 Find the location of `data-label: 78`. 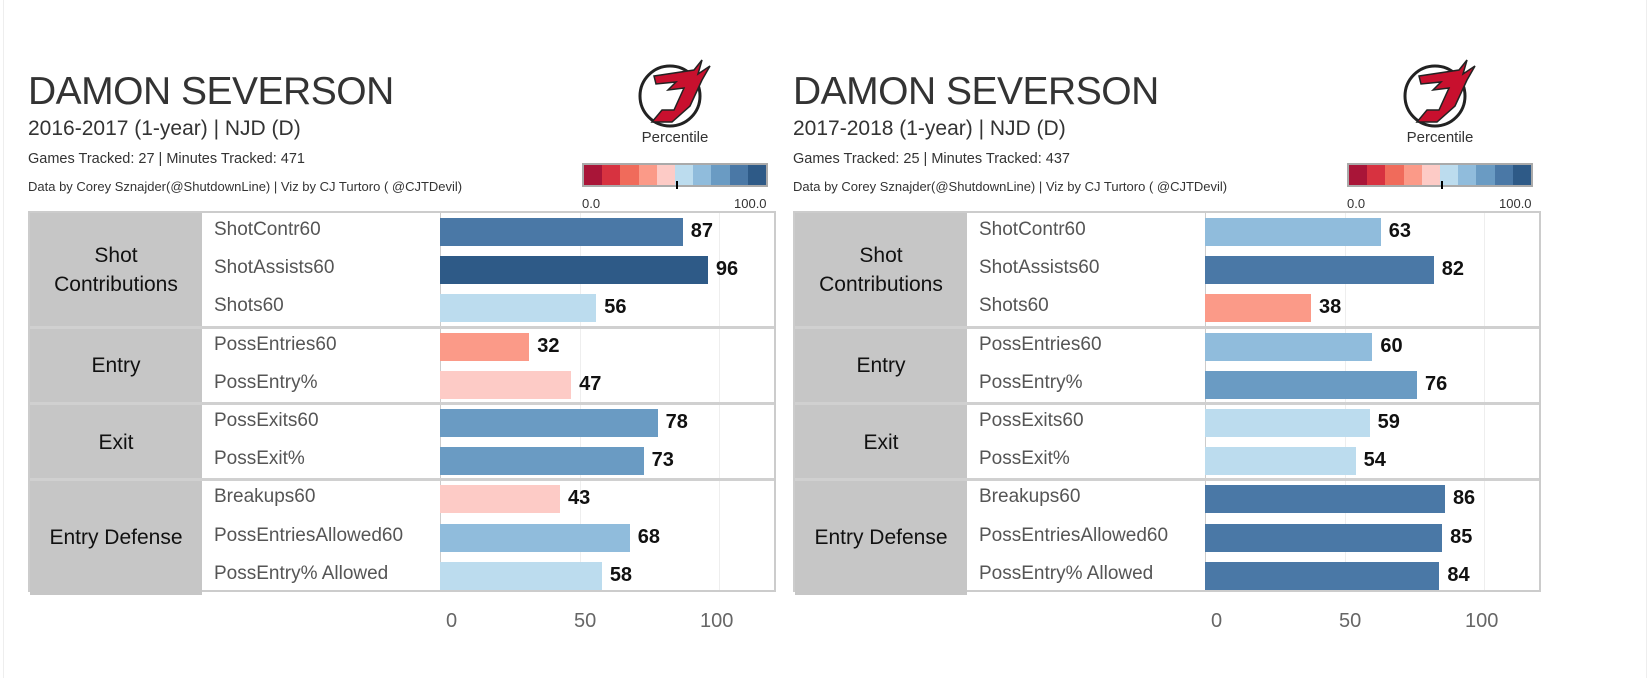

data-label: 78 is located at coordinates (676, 422).